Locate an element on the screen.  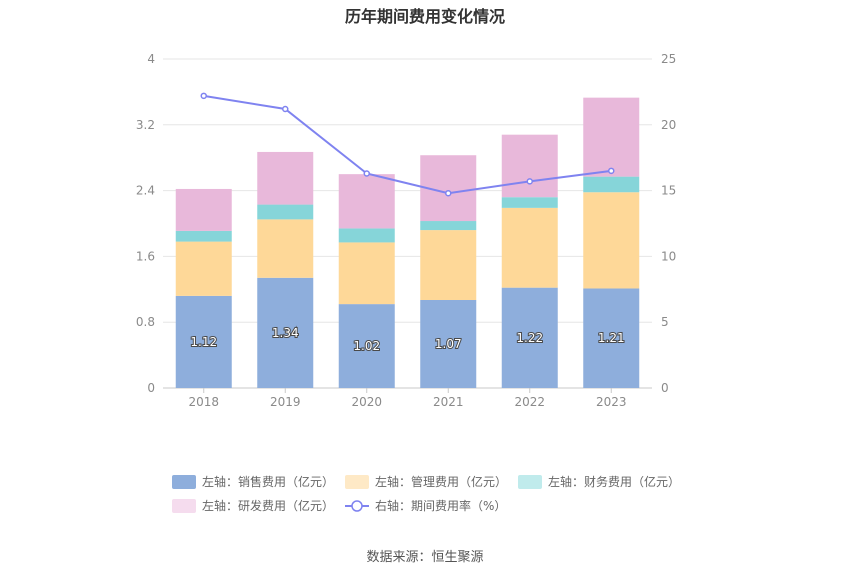
legend-label: 左轴：财务费用（亿元） is located at coordinates (614, 481).